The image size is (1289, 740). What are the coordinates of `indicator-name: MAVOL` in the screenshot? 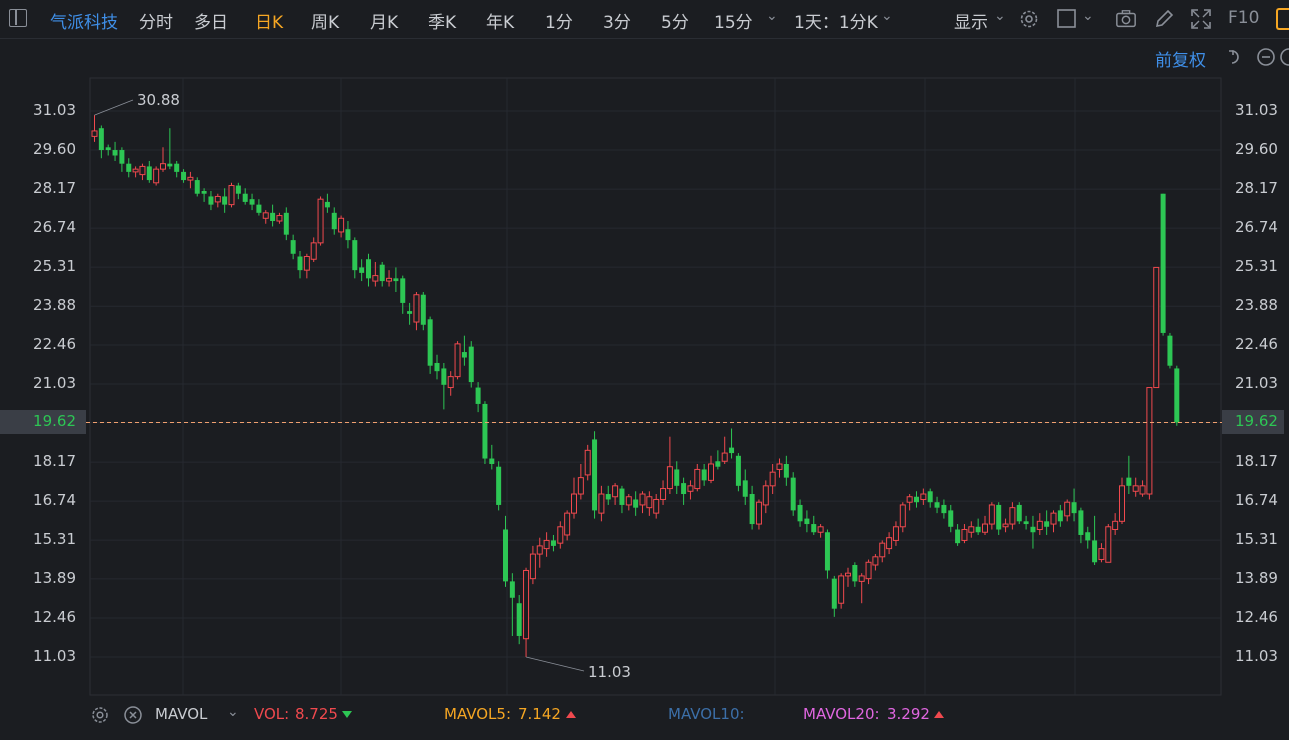 It's located at (181, 714).